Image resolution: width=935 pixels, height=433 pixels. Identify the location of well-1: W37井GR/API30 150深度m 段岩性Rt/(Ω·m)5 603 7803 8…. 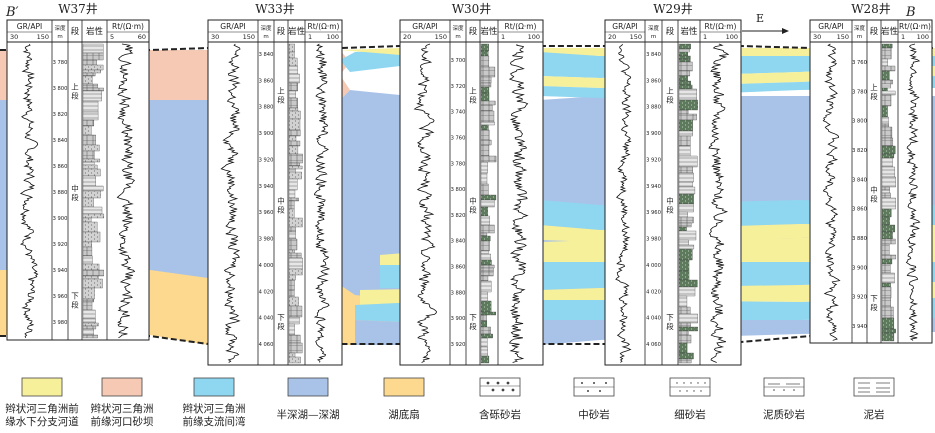
(78, 171).